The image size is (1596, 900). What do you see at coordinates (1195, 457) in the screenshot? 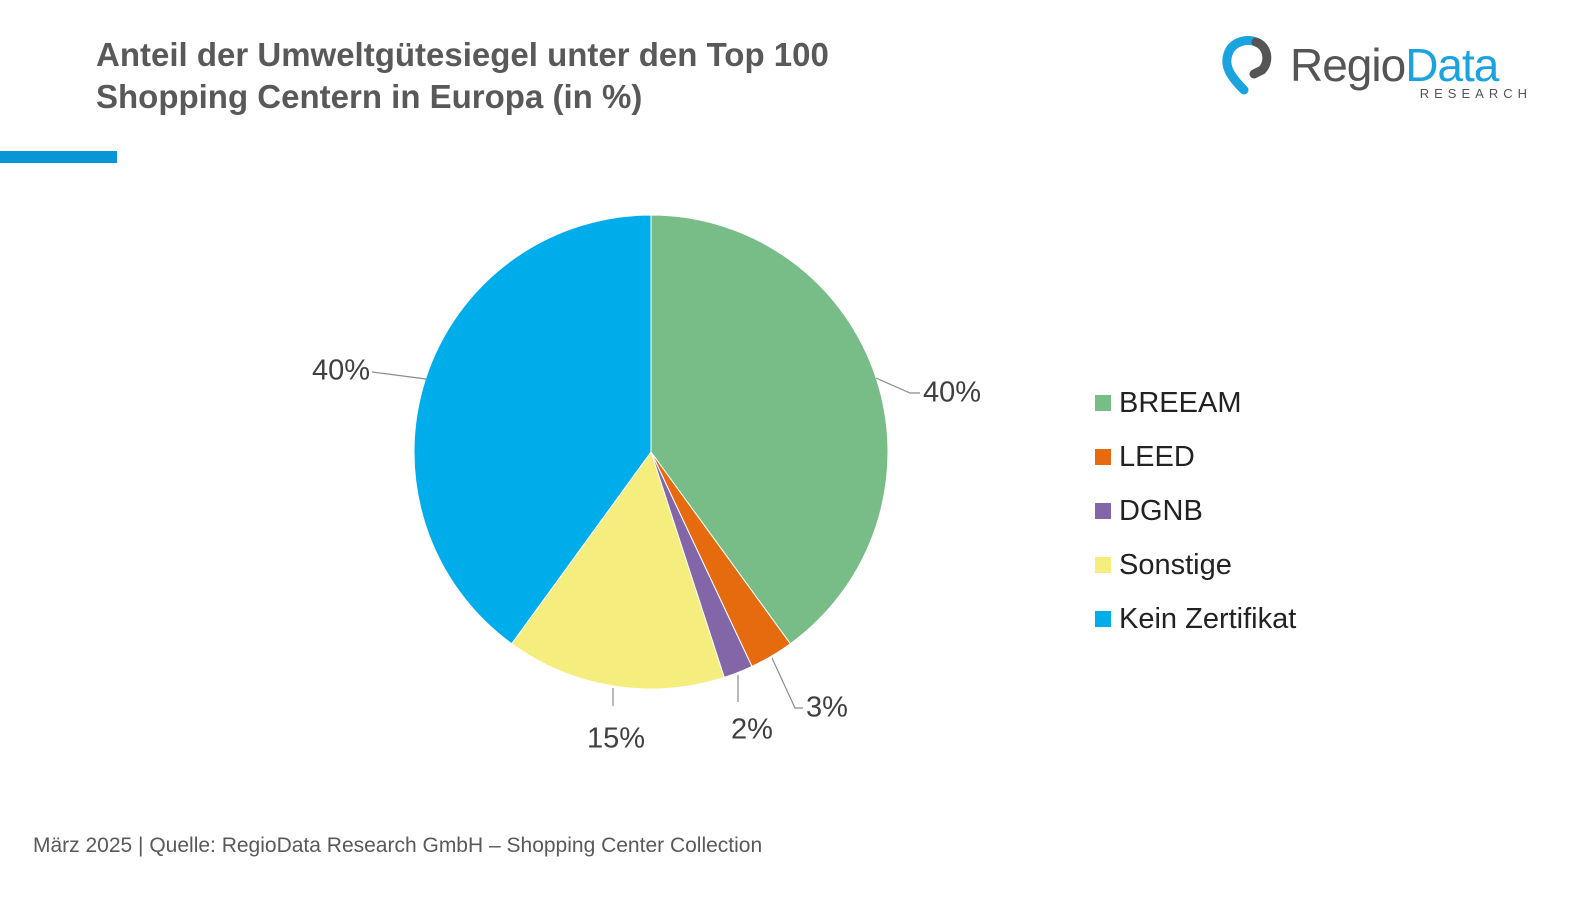
I see `legend-item: LEED` at bounding box center [1195, 457].